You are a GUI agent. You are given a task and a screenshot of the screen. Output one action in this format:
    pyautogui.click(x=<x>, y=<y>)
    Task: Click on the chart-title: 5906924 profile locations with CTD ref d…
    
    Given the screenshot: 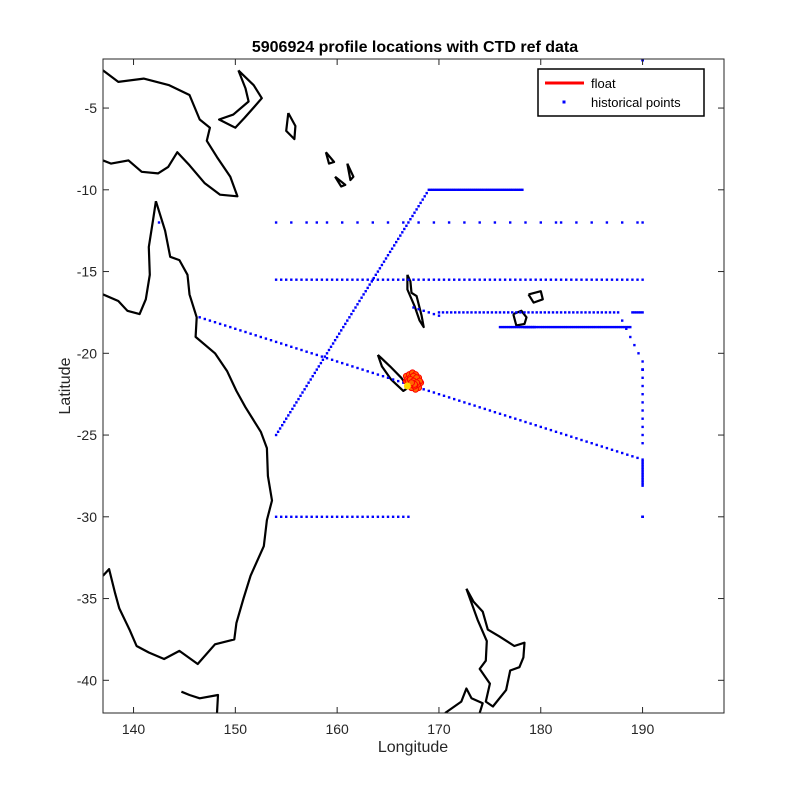 What is the action you would take?
    pyautogui.click(x=415, y=47)
    